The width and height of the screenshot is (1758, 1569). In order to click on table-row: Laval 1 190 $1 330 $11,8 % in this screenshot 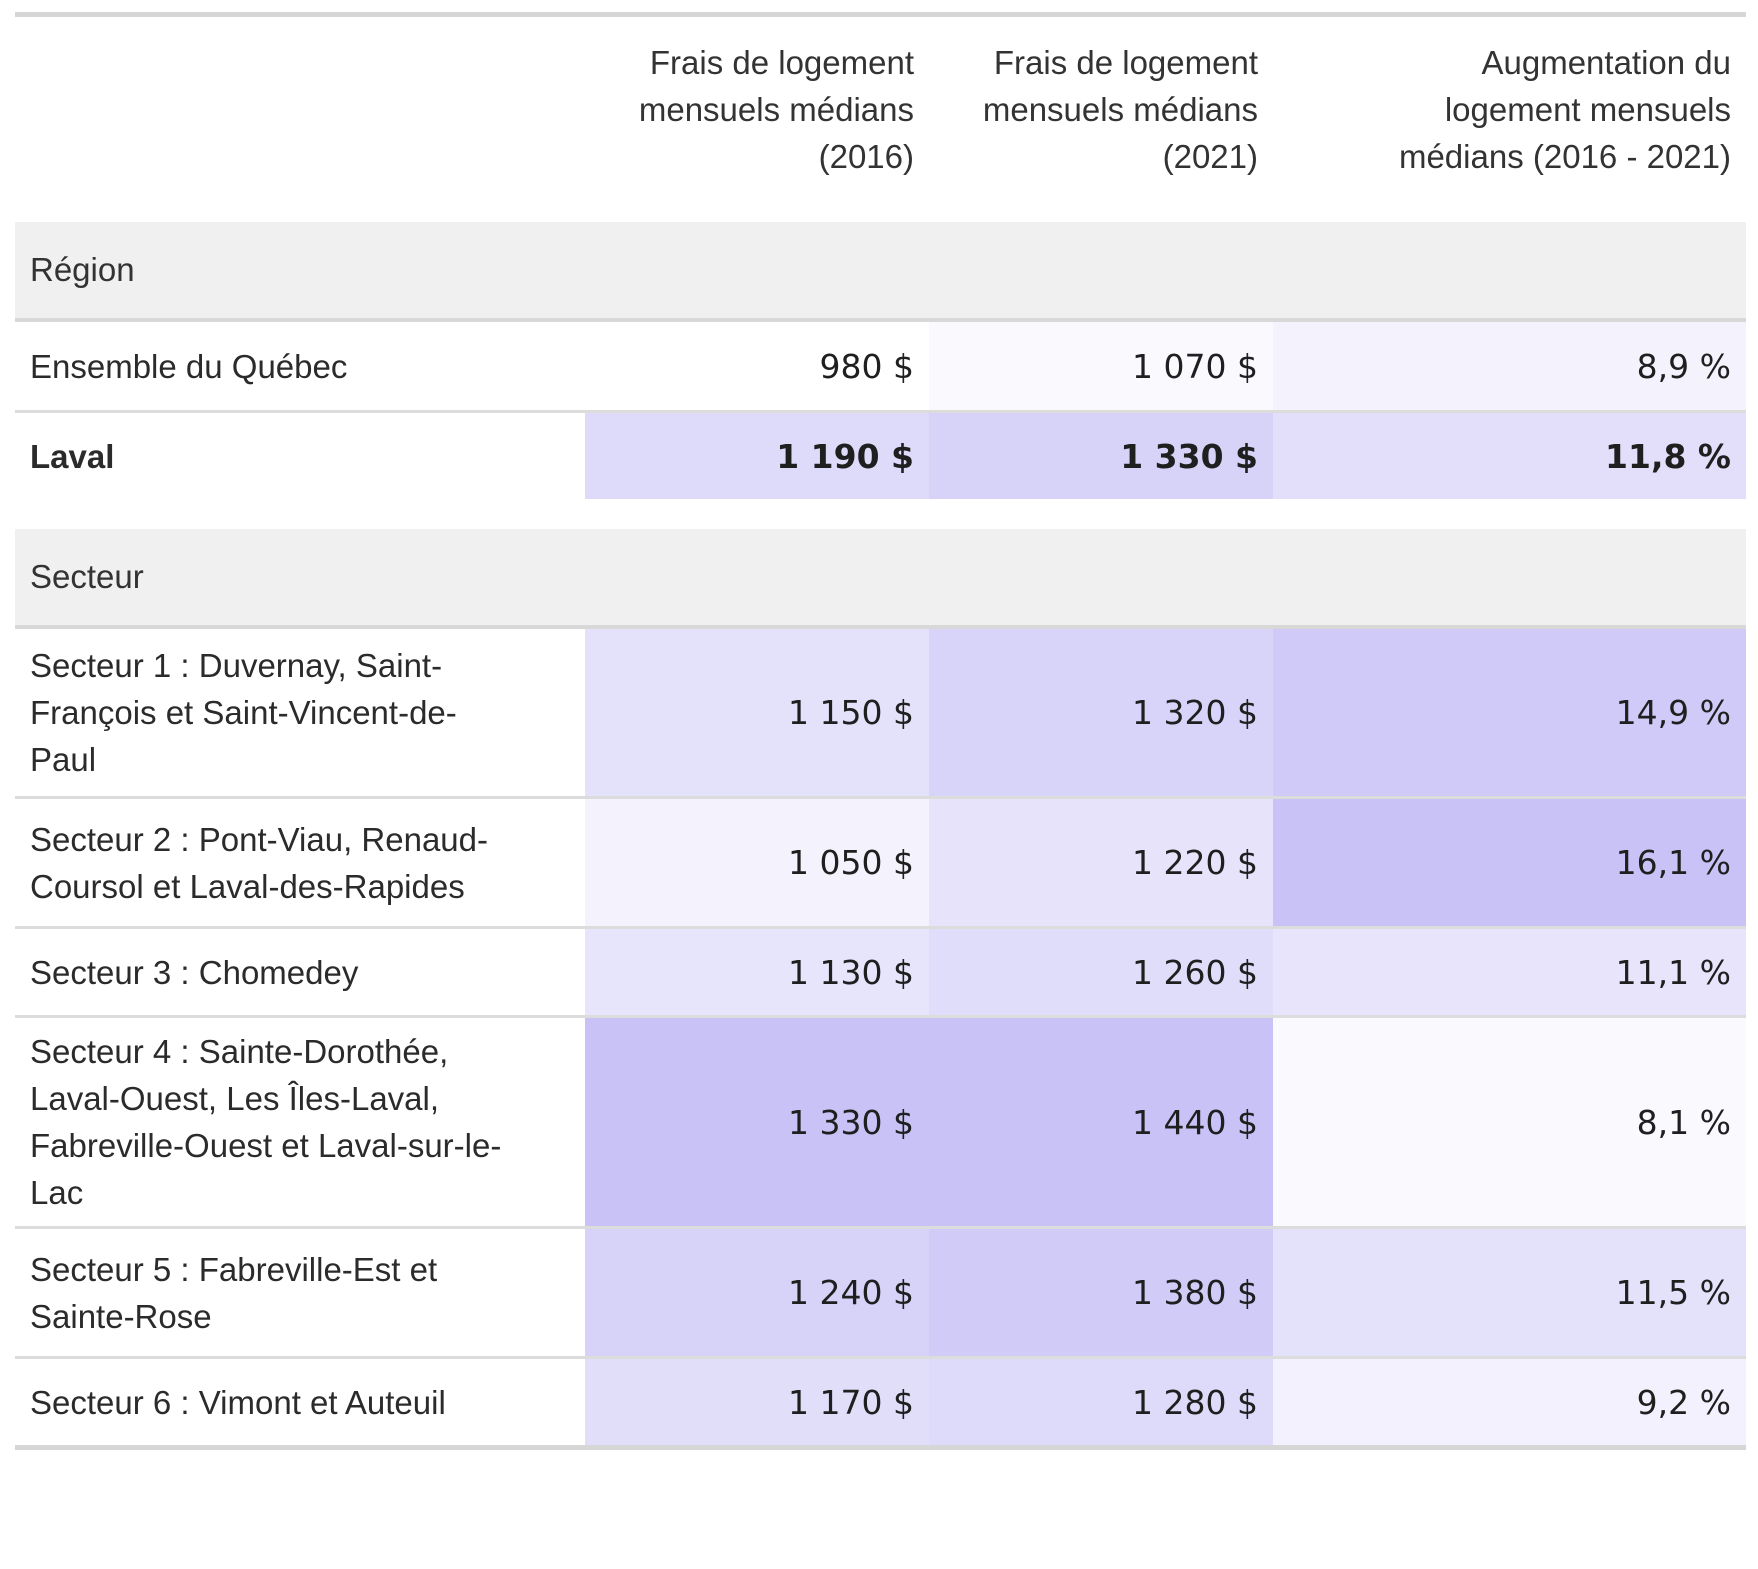, I will do `click(880, 456)`.